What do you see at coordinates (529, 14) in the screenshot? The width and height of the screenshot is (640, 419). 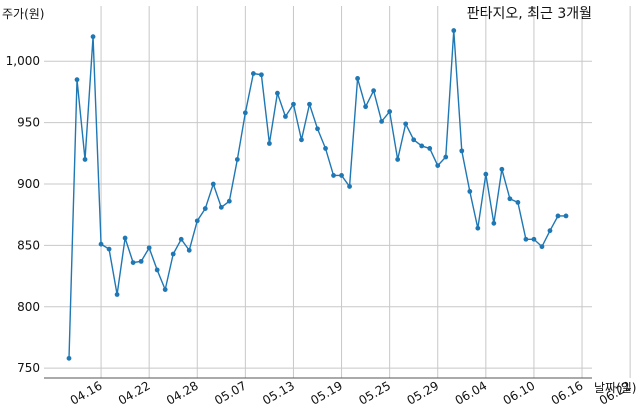 I see `chart-title: 판타지오, 최근 3개월` at bounding box center [529, 14].